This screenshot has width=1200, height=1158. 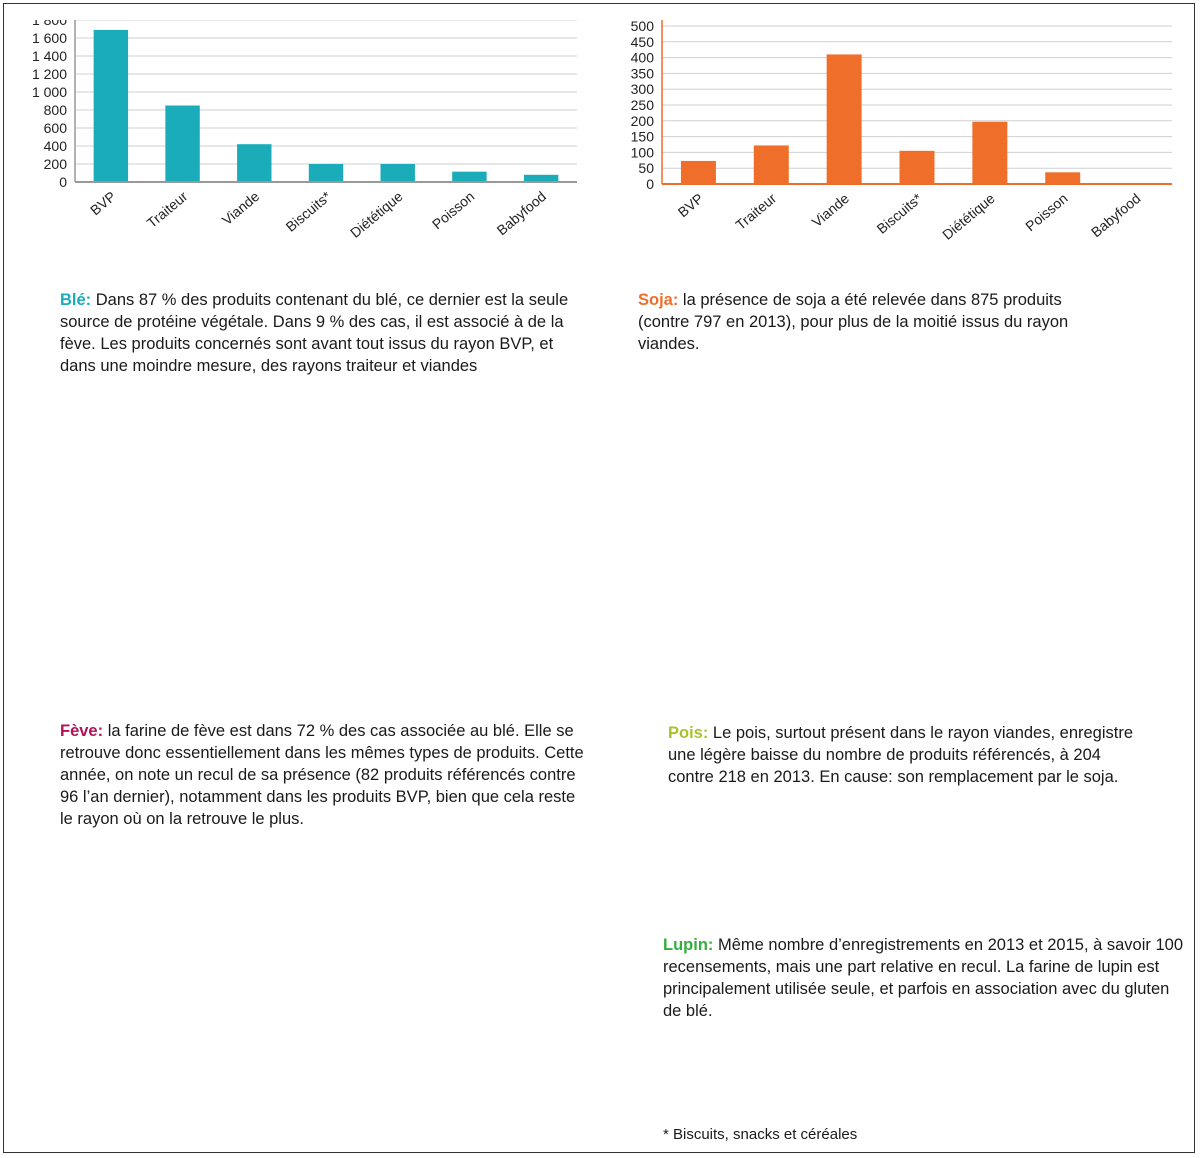 What do you see at coordinates (643, 27) in the screenshot?
I see `y-tick-label: 500` at bounding box center [643, 27].